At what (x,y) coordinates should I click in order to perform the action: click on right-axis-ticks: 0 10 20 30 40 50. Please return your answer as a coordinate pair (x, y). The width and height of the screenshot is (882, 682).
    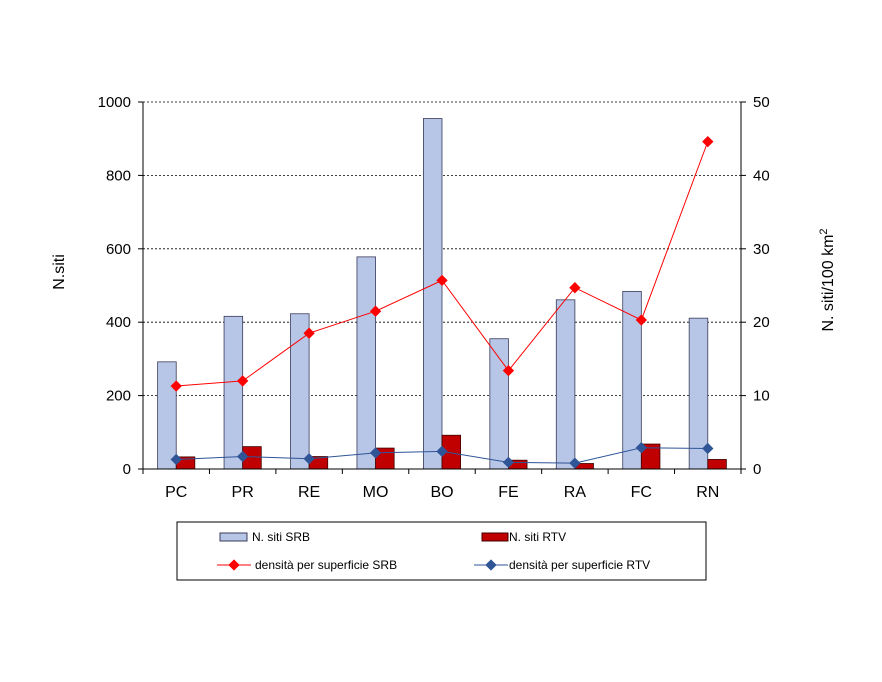
    Looking at the image, I should click on (755, 286).